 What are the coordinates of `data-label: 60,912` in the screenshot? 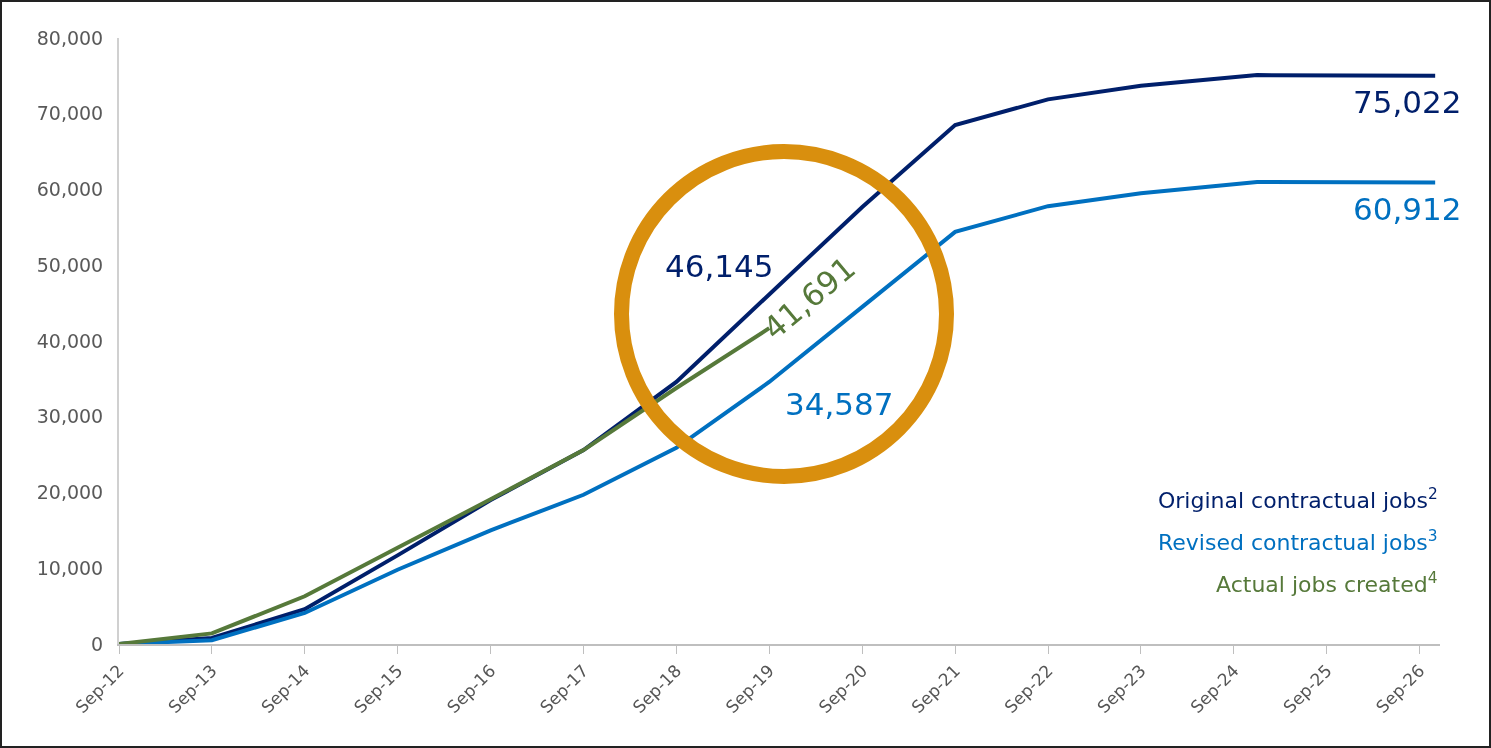 It's located at (1407, 209).